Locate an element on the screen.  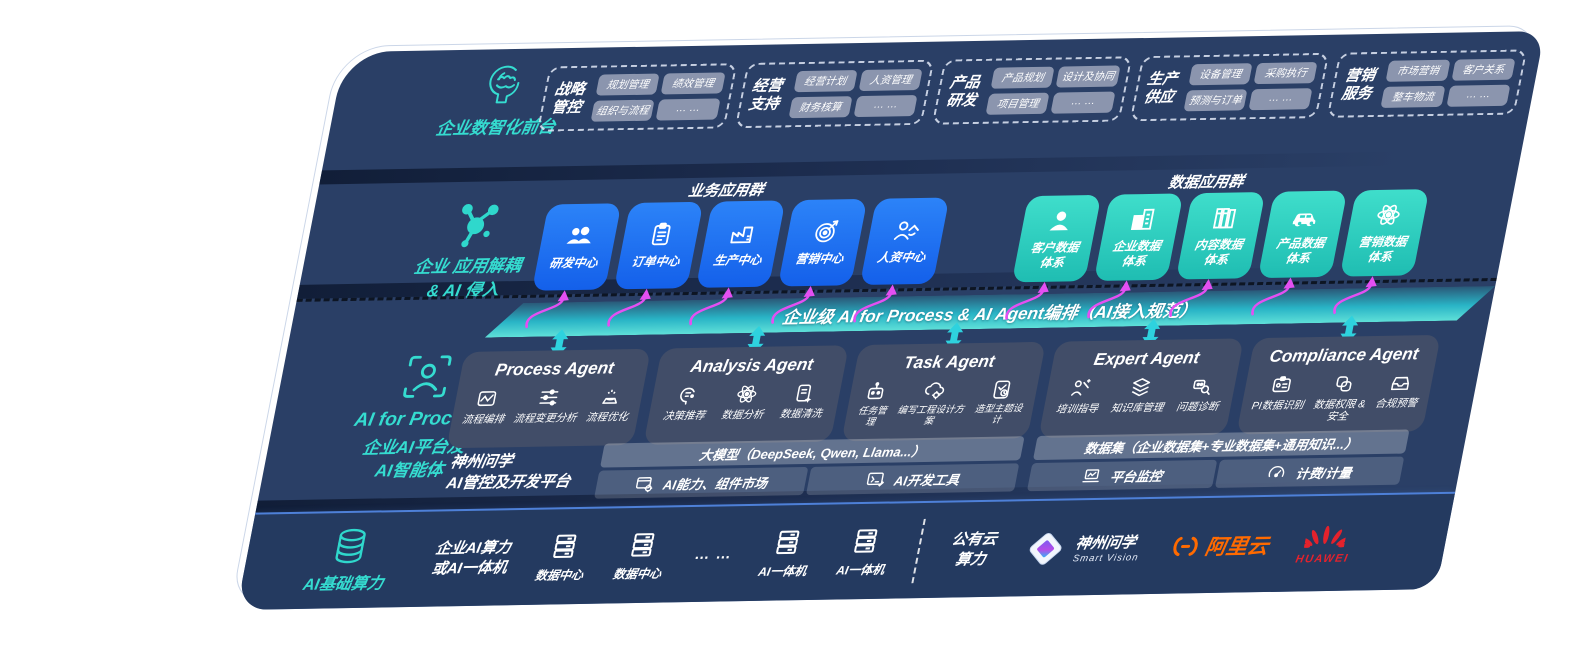
building-icon is located at coordinates (1142, 218).